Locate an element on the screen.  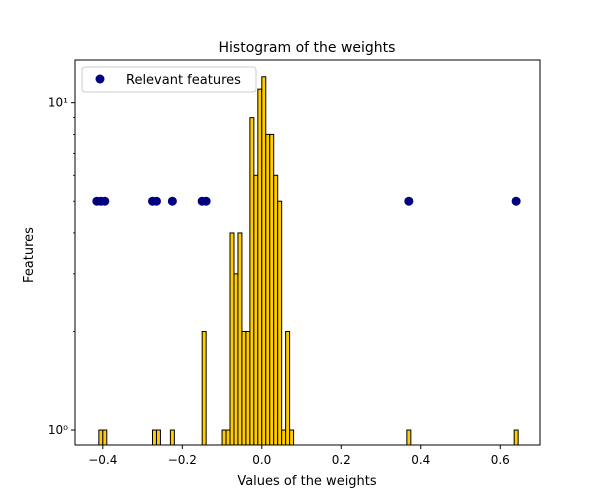
x-tick-label: 0.4 is located at coordinates (420, 460).